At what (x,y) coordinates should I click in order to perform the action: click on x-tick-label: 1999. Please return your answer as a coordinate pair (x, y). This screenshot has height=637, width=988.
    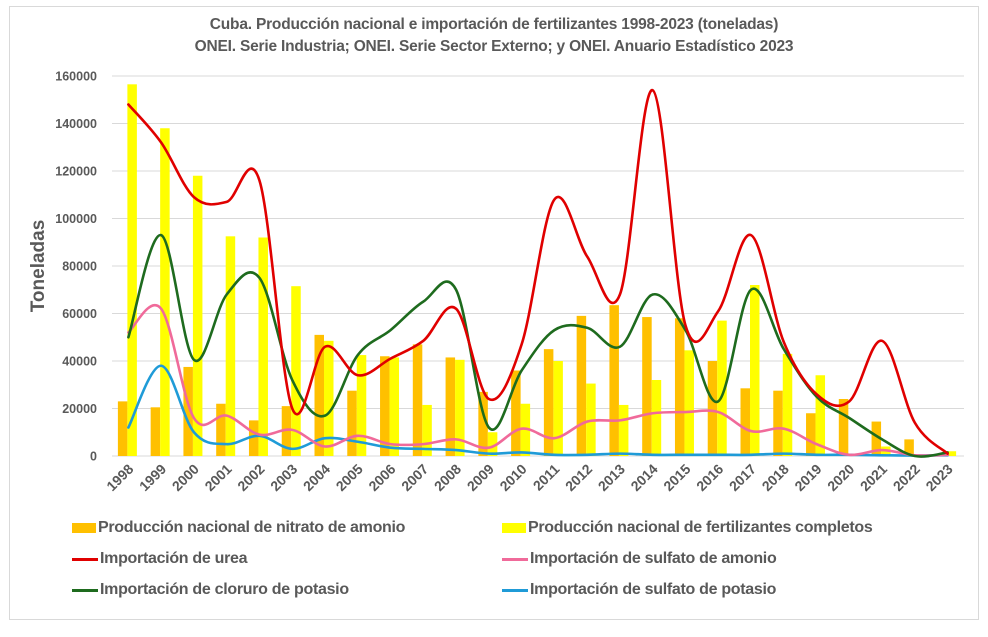
    Looking at the image, I should click on (152, 477).